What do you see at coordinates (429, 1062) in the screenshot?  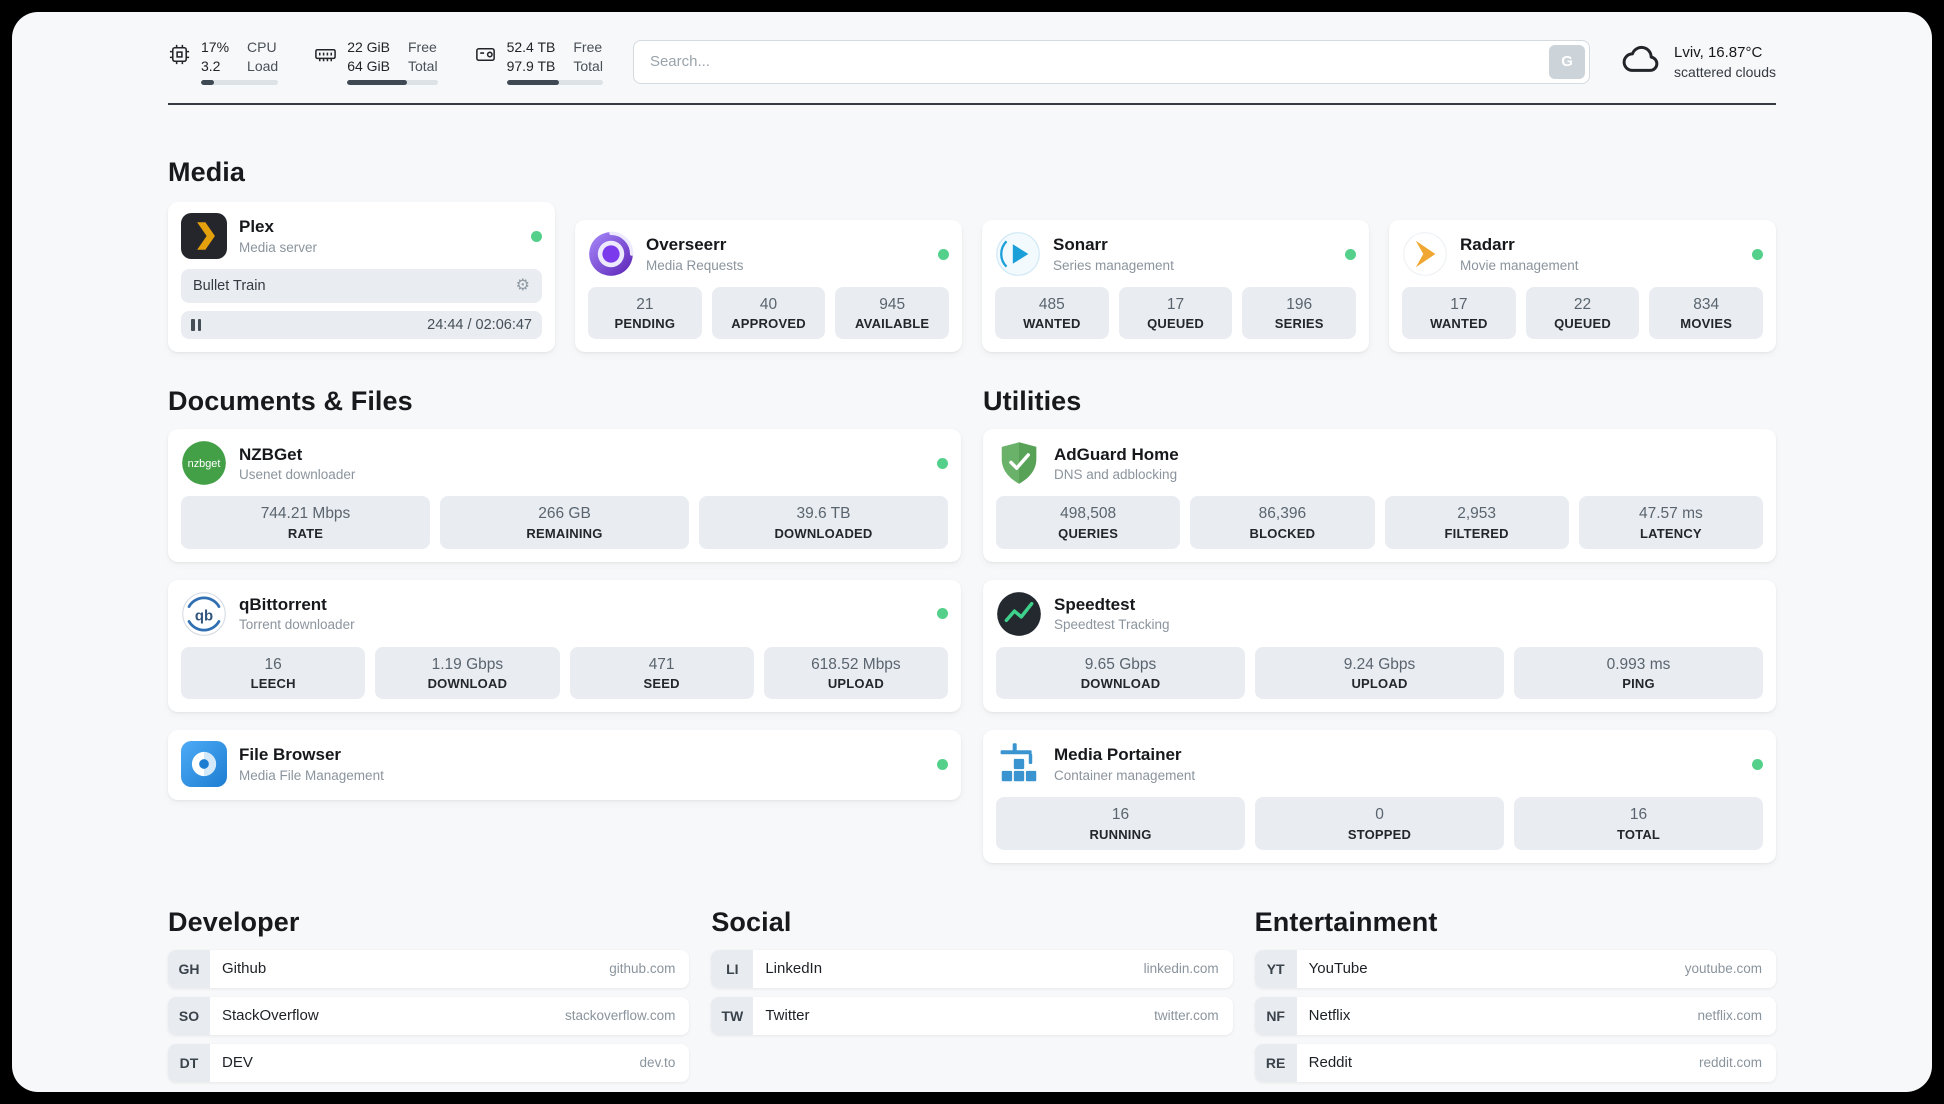 I see `bookmark-dev: DT DEV dev.to` at bounding box center [429, 1062].